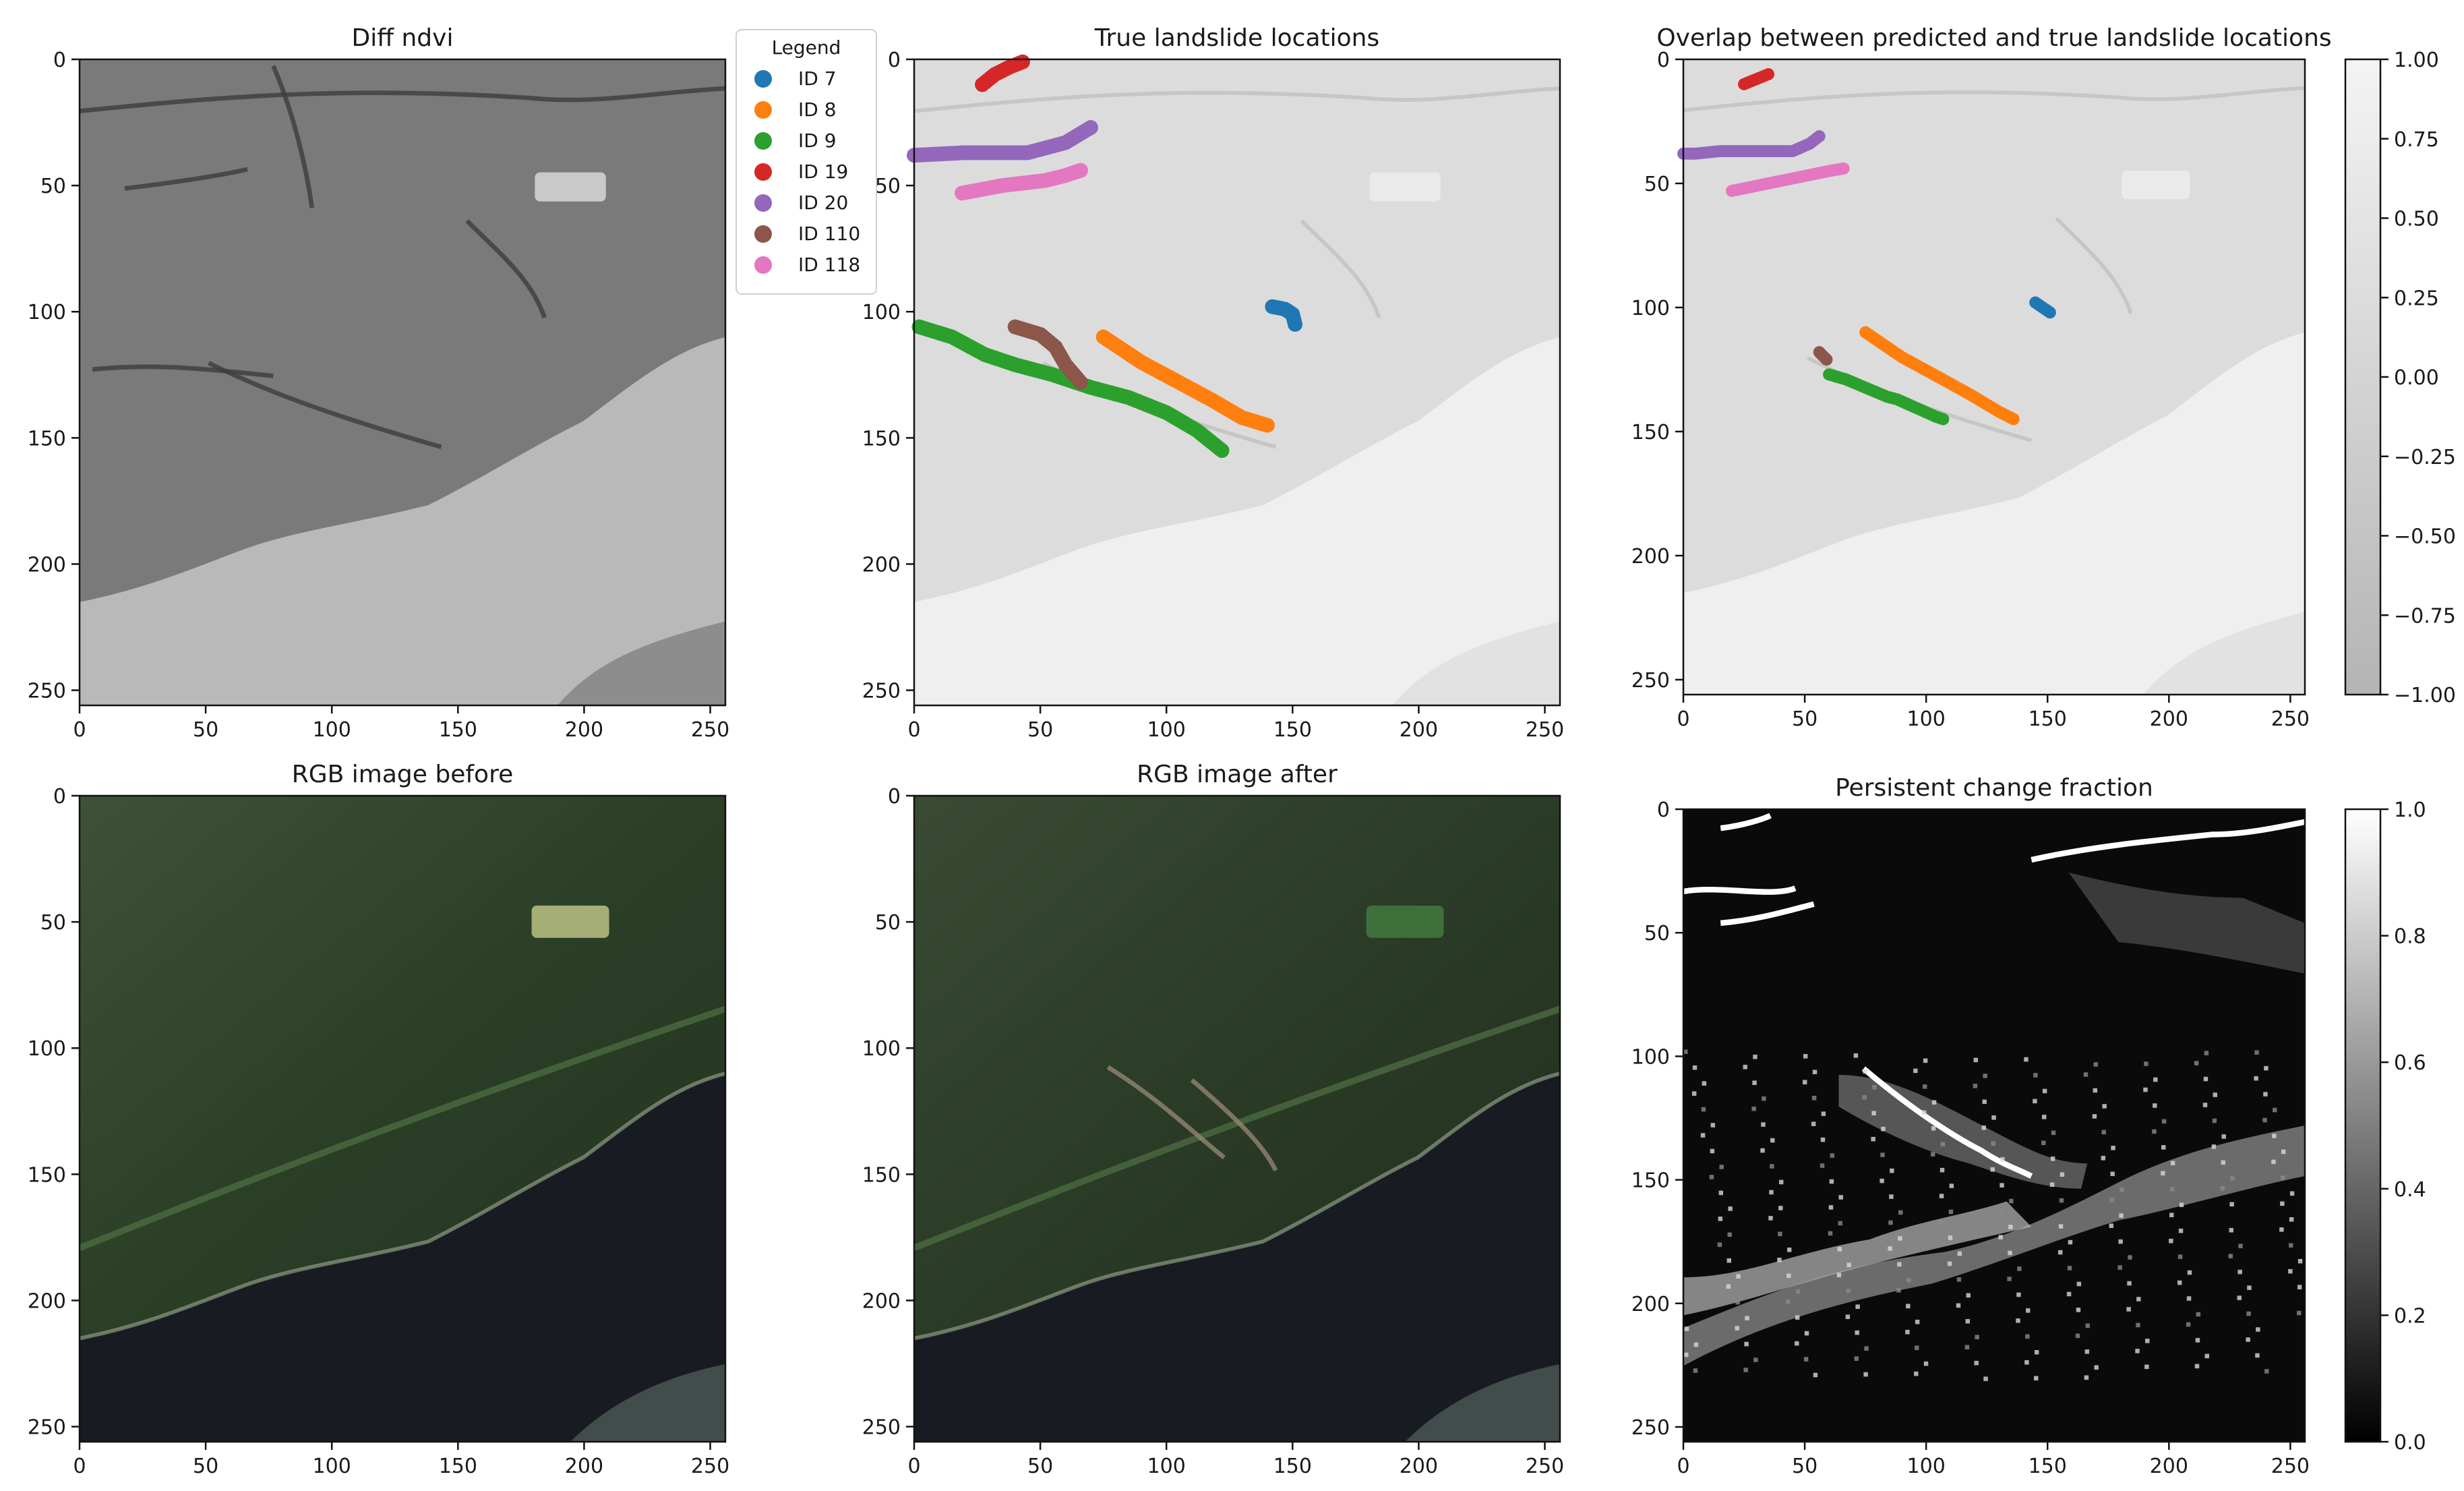 This screenshot has width=2464, height=1491. Describe the element at coordinates (2410, 1443) in the screenshot. I see `colorbar-tick-label: 0.0` at that location.